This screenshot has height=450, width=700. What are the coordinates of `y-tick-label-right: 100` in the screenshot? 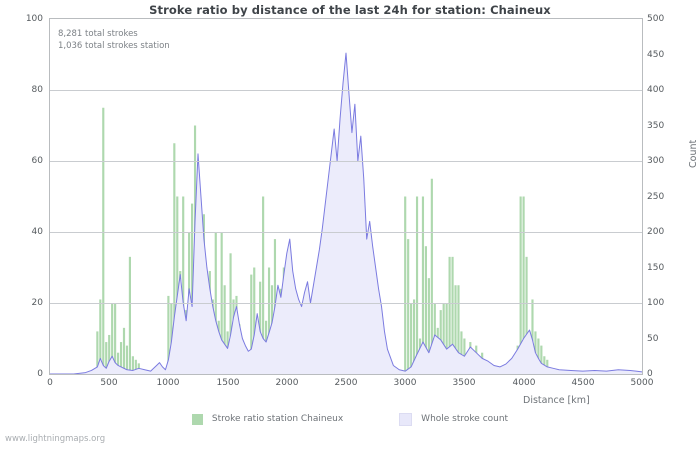 It's located at (656, 303).